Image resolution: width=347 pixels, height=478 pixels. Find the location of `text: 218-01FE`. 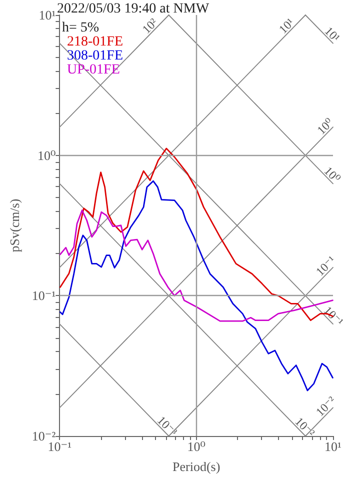

text: 218-01FE is located at coordinates (95, 42).